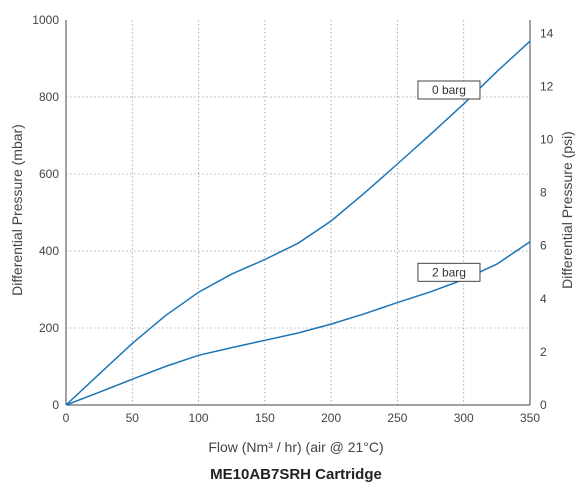 The height and width of the screenshot is (488, 580). Describe the element at coordinates (530, 418) in the screenshot. I see `x-tick-label: 350` at that location.